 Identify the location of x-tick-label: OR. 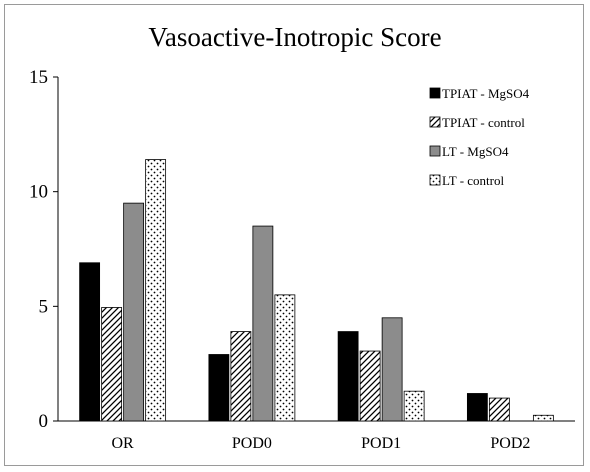
(123, 443).